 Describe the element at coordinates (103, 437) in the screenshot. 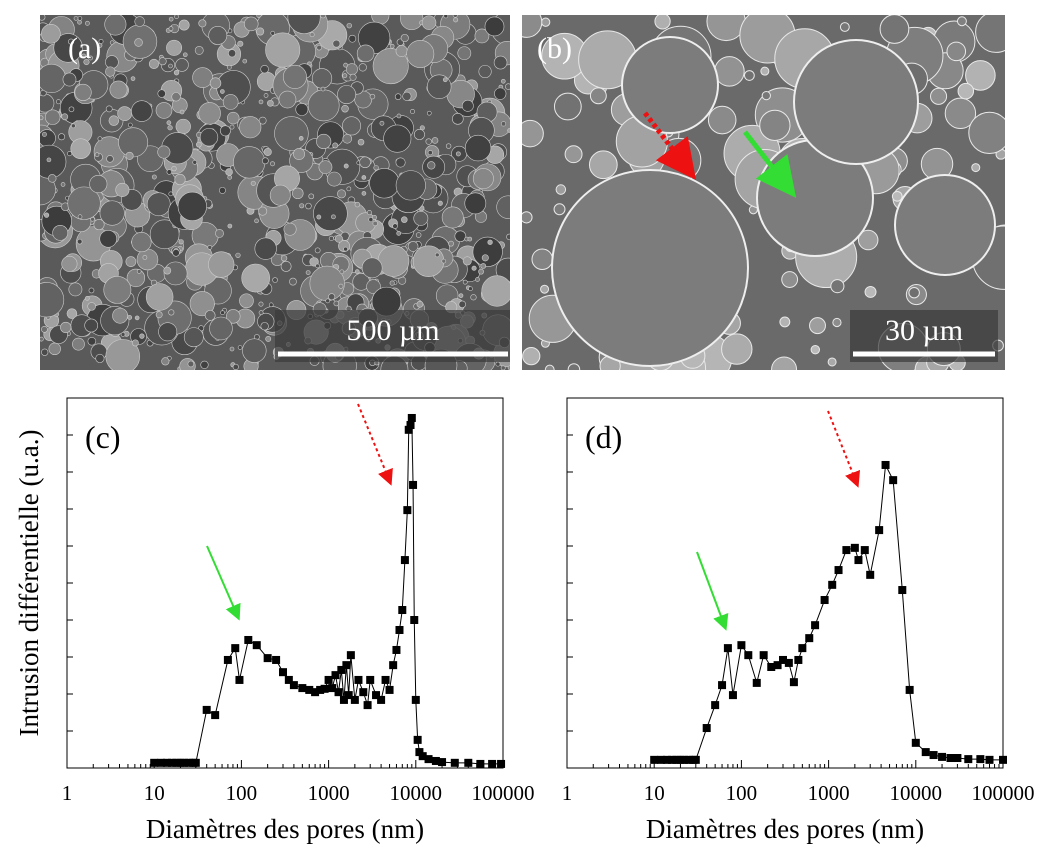

I see `panel-label: (c)` at that location.